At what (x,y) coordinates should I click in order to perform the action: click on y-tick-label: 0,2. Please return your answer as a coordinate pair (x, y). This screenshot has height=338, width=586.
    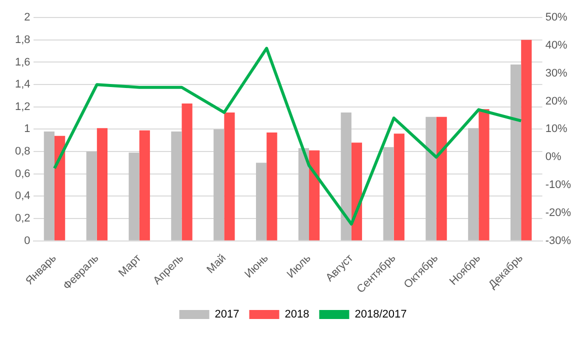
    Looking at the image, I should click on (22, 218).